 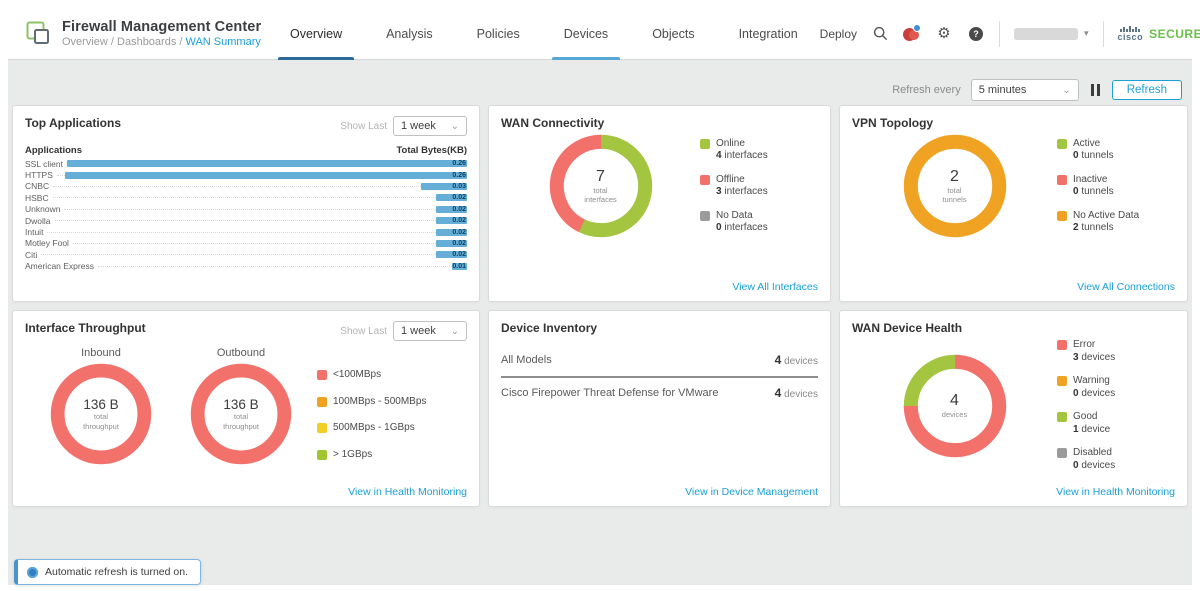 What do you see at coordinates (1126, 287) in the screenshot?
I see `view-all-connections-link: View All Connections` at bounding box center [1126, 287].